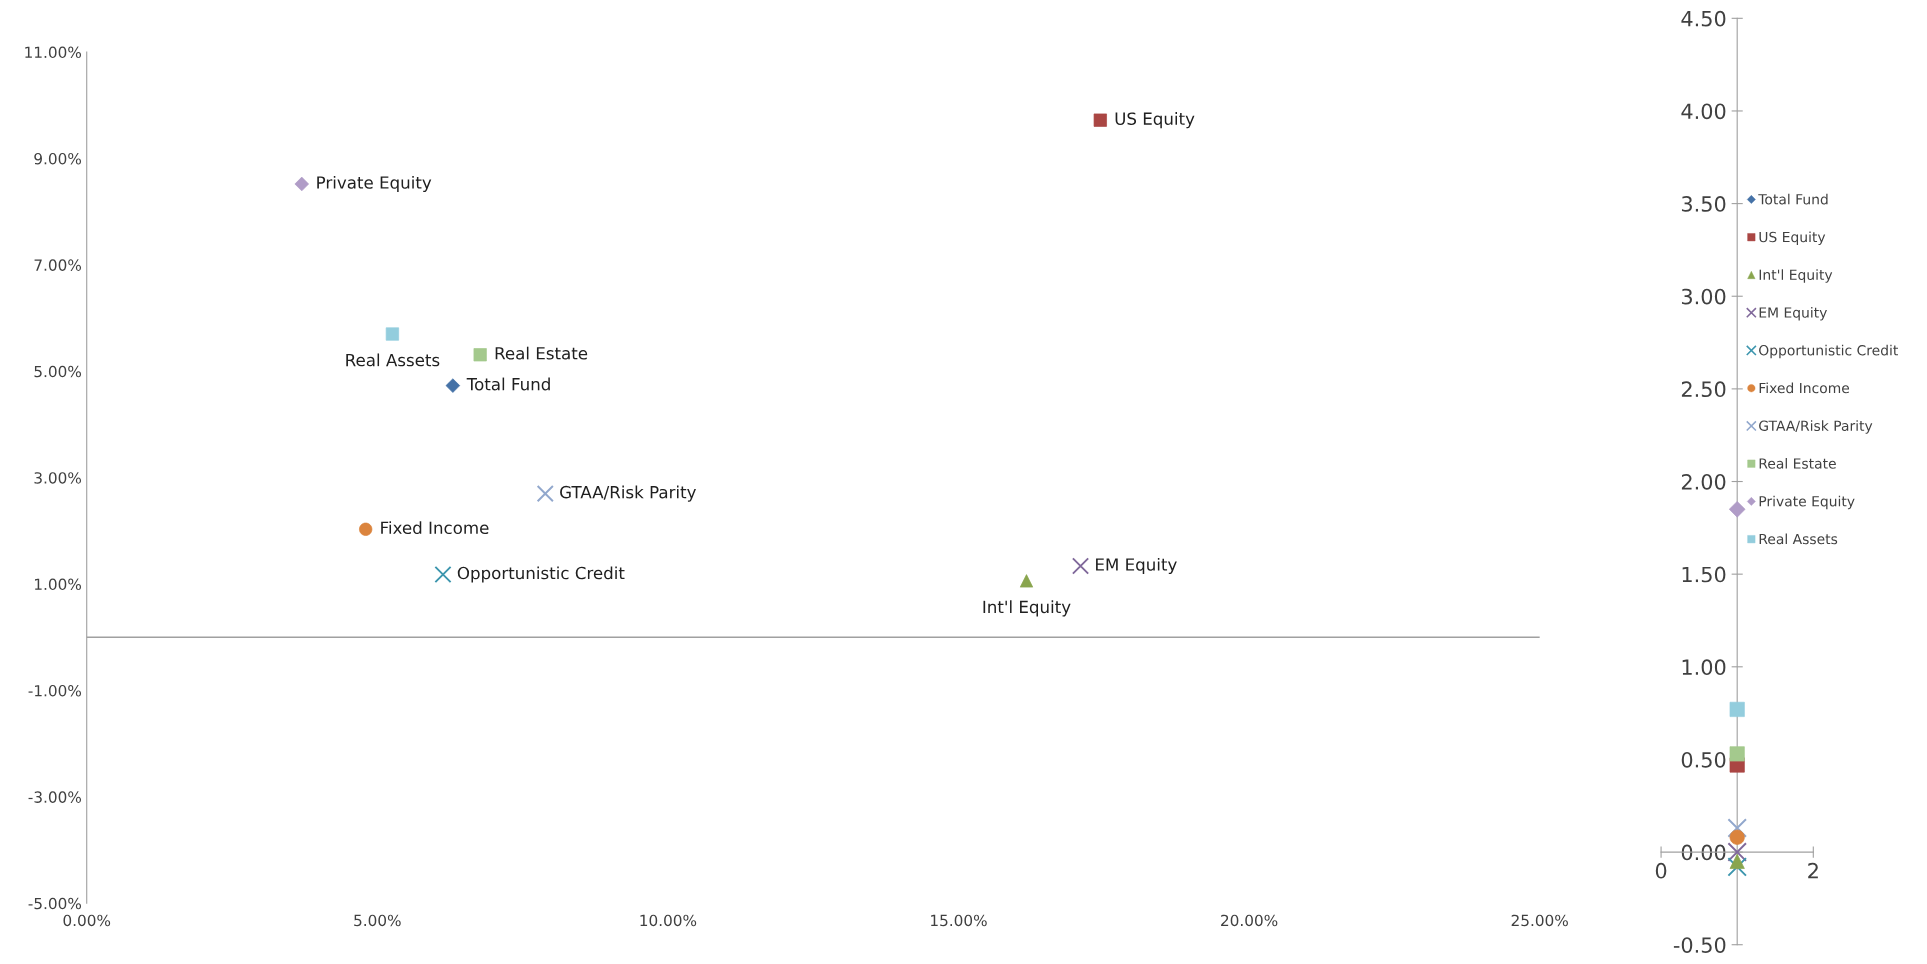  What do you see at coordinates (435, 528) in the screenshot?
I see `series-label: Fixed Income` at bounding box center [435, 528].